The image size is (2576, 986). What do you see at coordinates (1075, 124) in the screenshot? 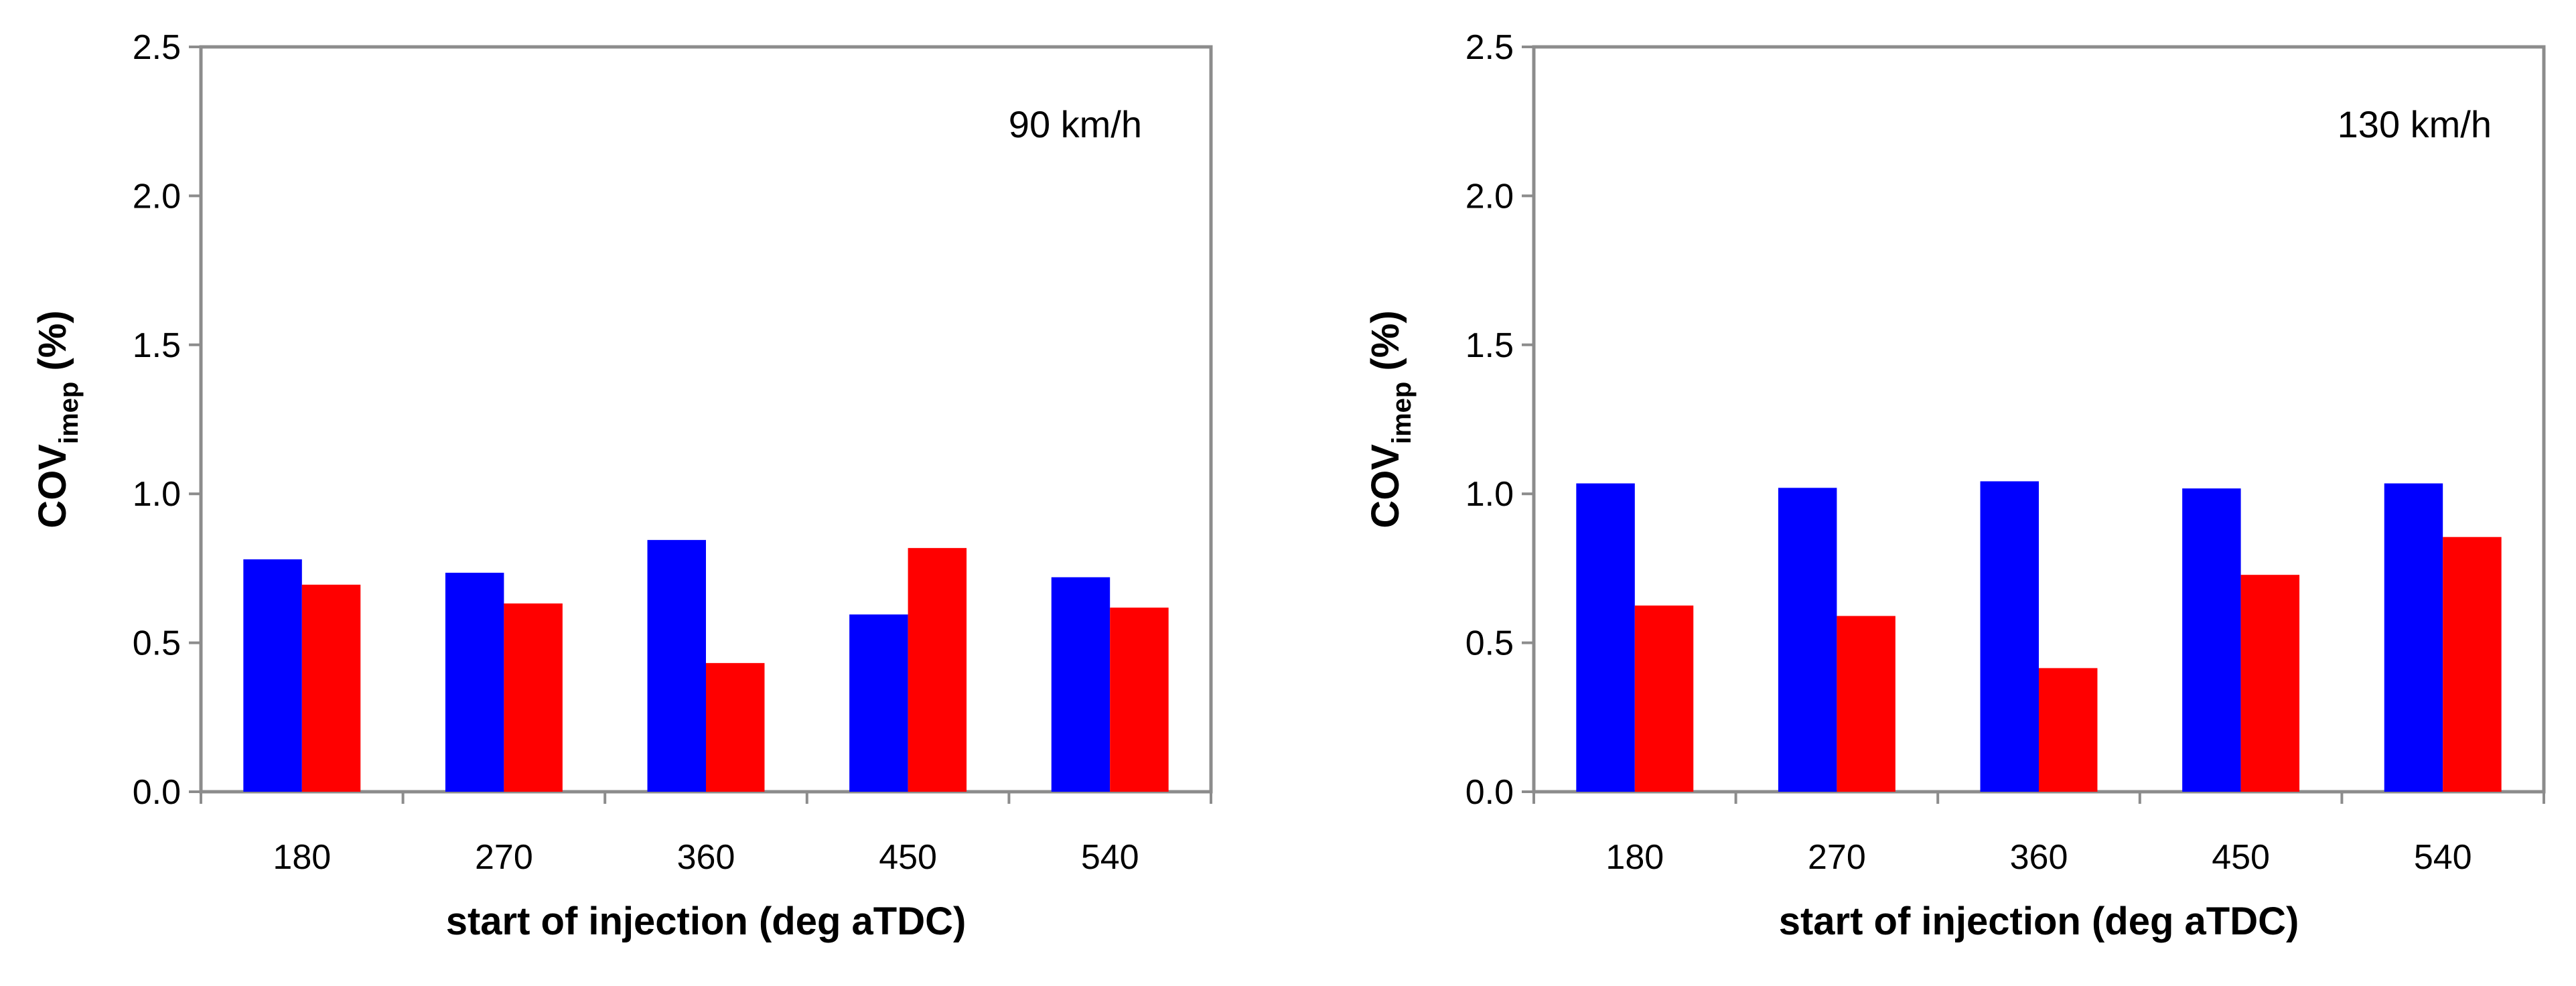
I see `speed-annotation: 90 km/h` at bounding box center [1075, 124].